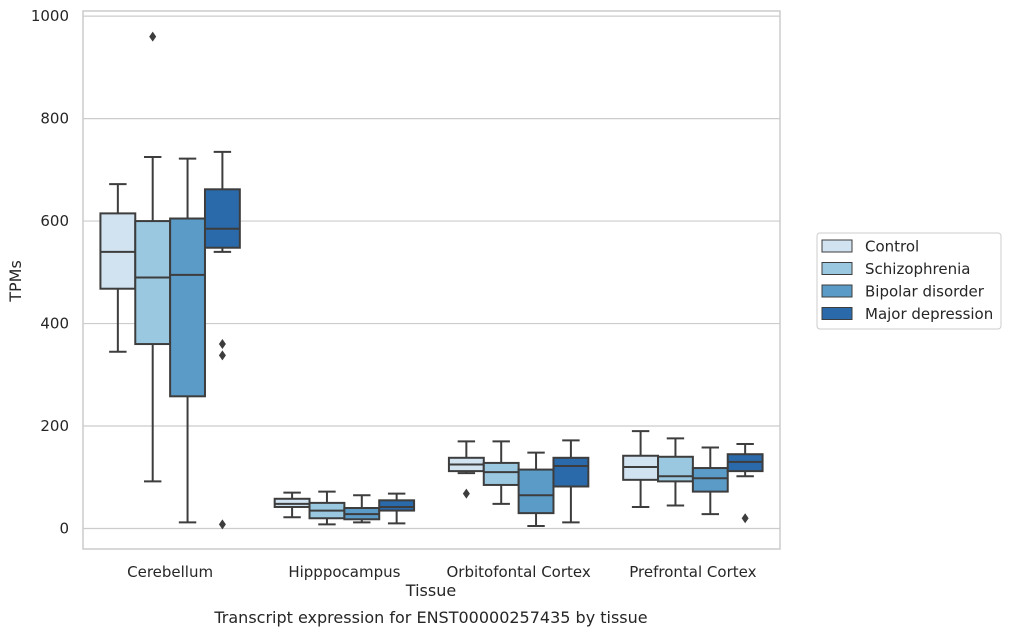 The height and width of the screenshot is (636, 1012). I want to click on y-tick-label: 800, so click(54, 119).